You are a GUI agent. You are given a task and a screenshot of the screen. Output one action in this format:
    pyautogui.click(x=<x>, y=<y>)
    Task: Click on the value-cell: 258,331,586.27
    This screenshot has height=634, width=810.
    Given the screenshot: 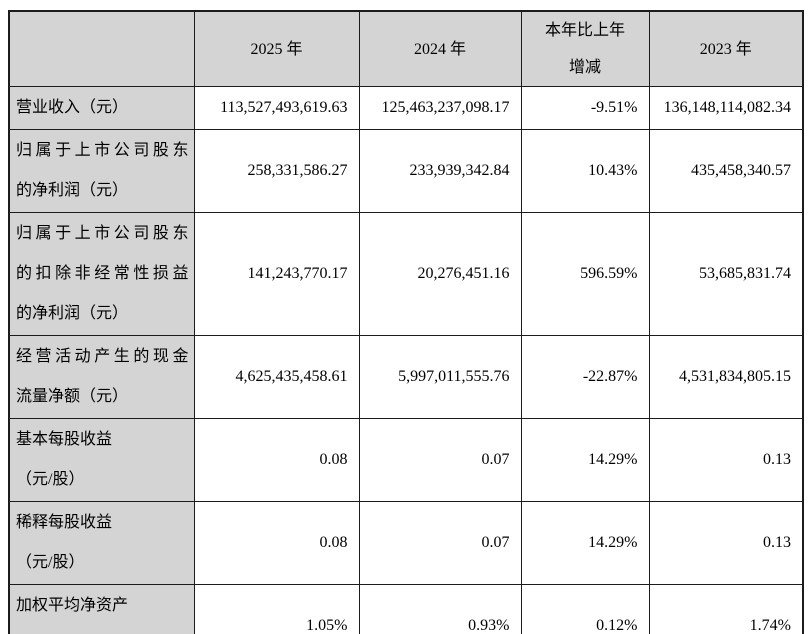 What is the action you would take?
    pyautogui.click(x=276, y=171)
    